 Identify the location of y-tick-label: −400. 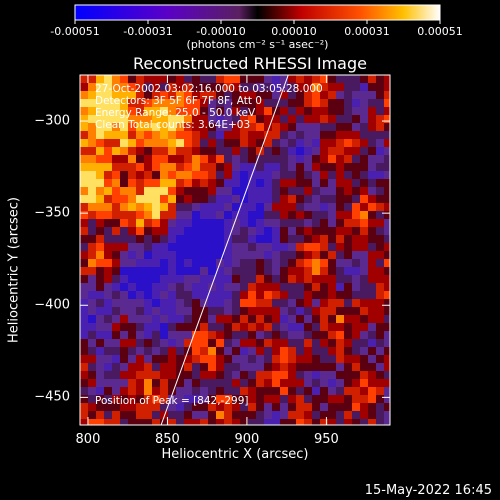
(52, 305).